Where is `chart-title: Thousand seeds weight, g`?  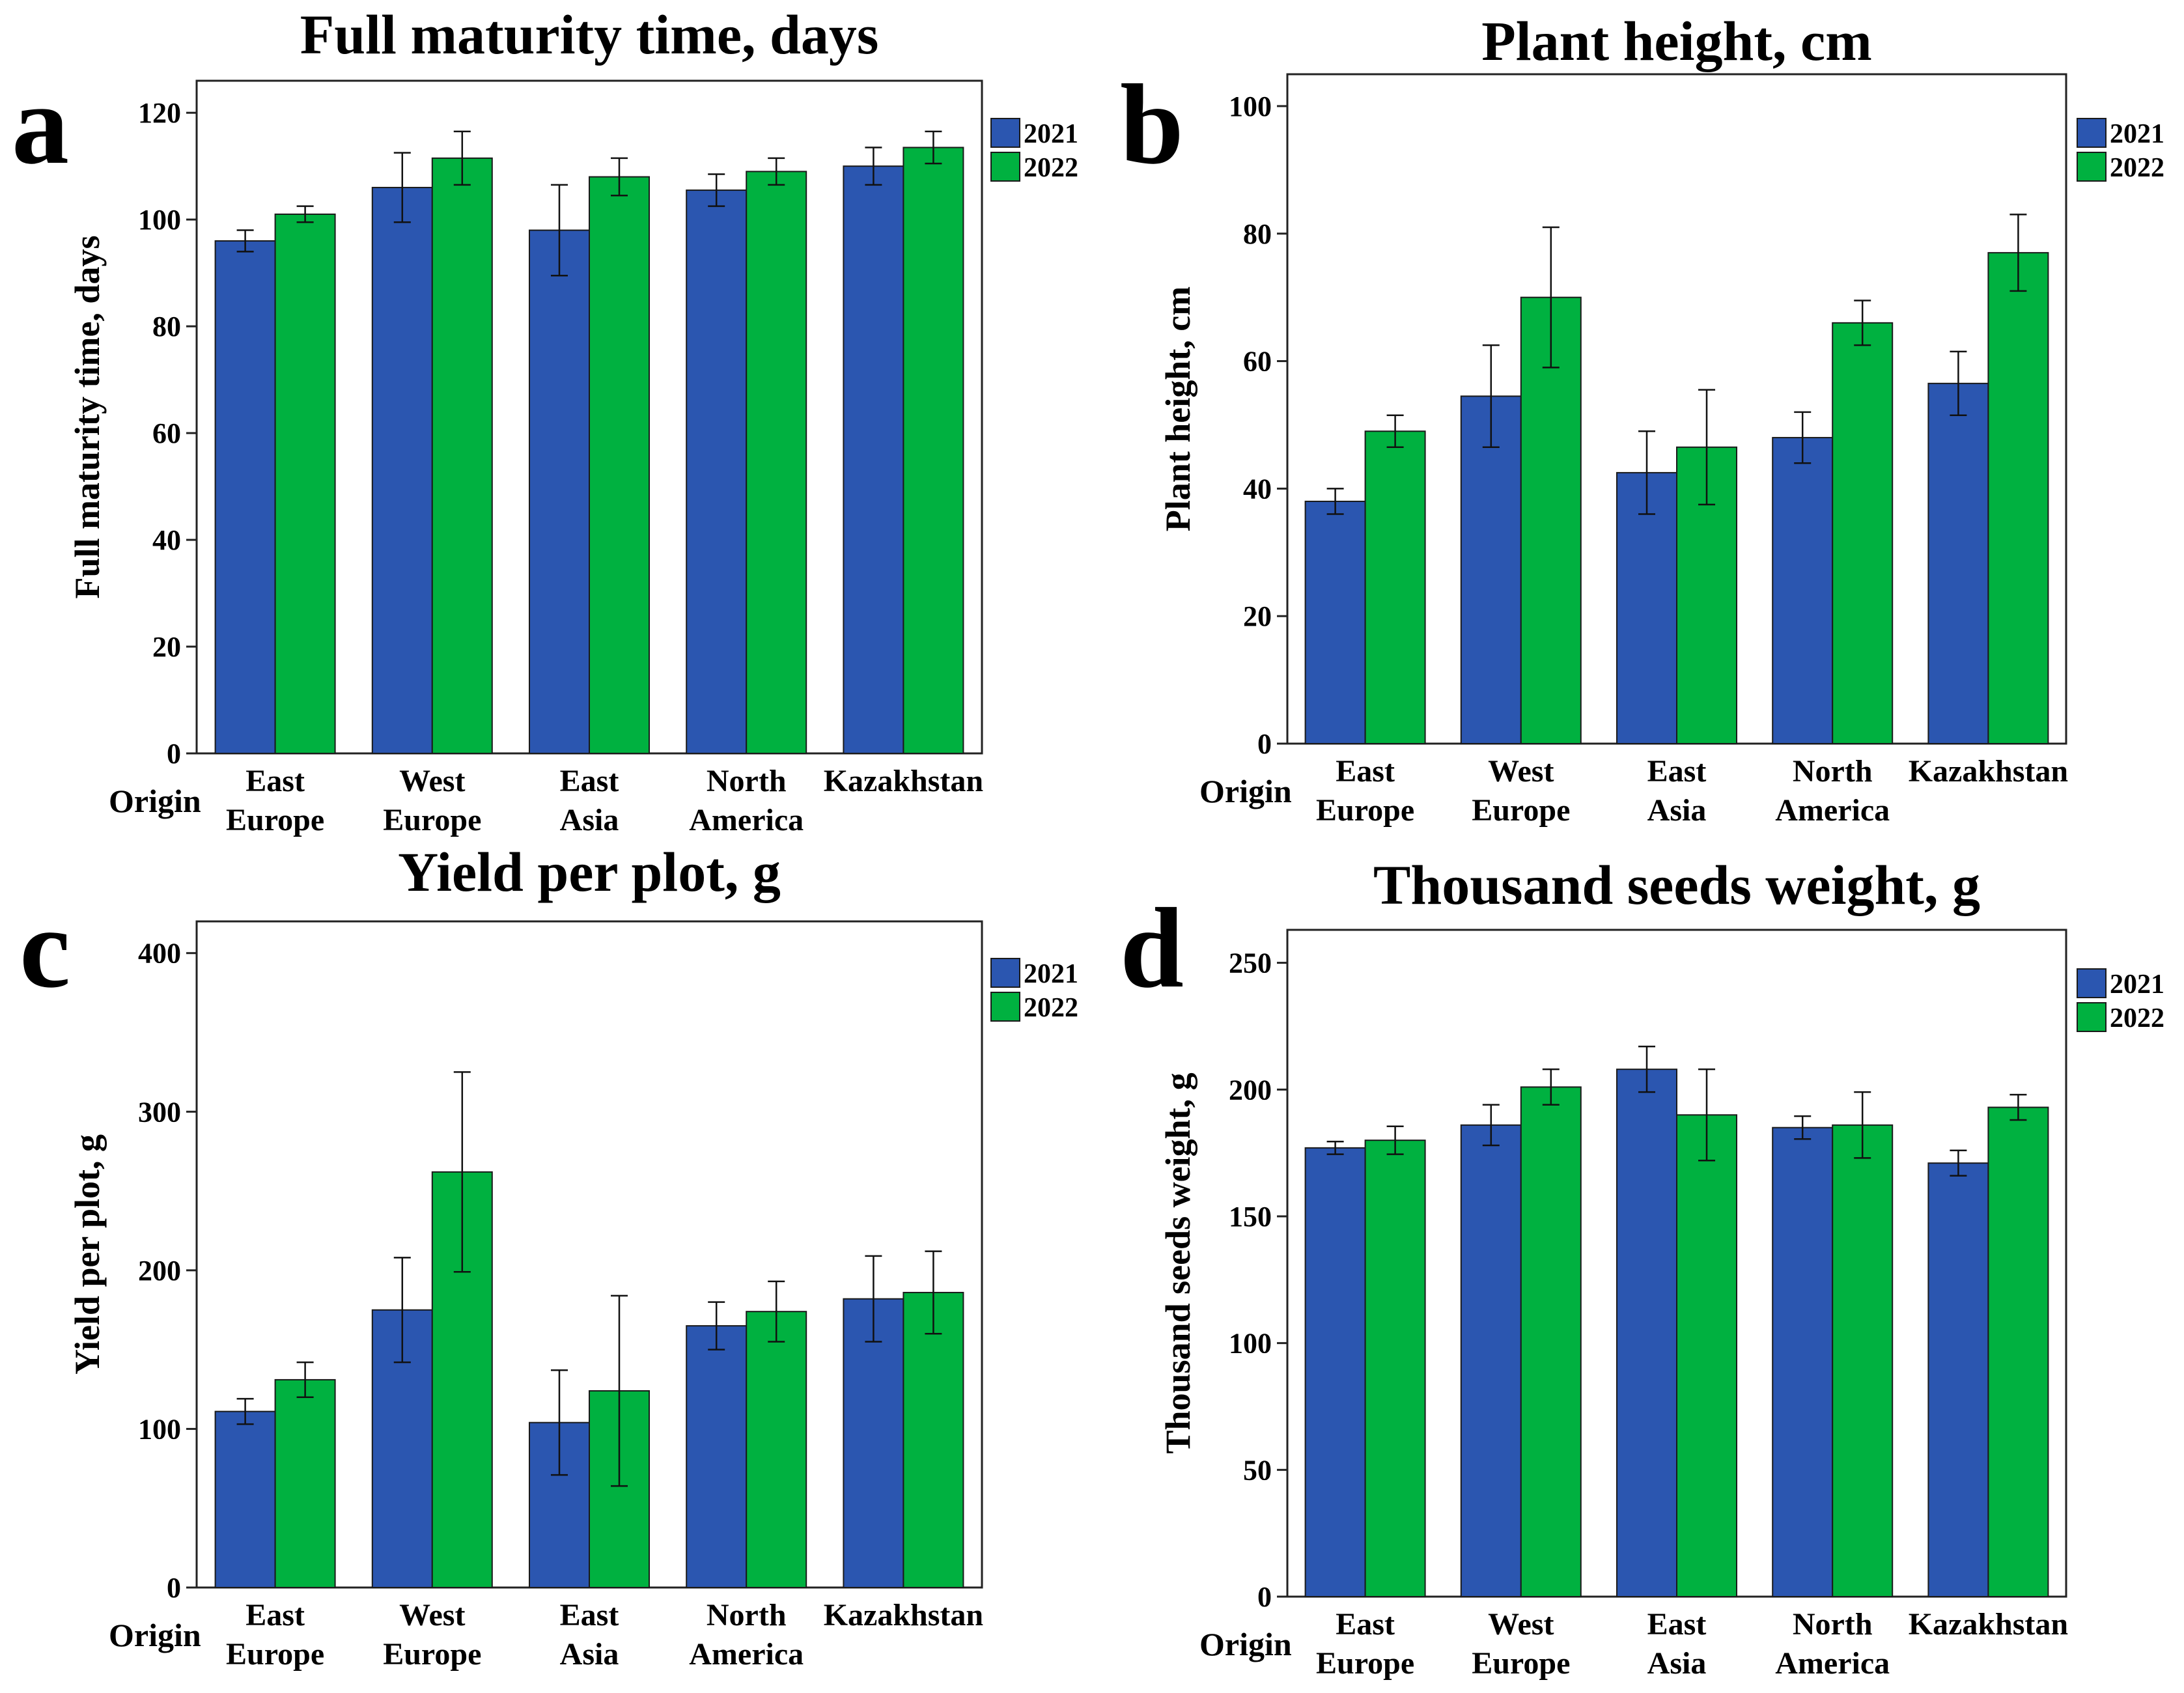 chart-title: Thousand seeds weight, g is located at coordinates (1677, 885).